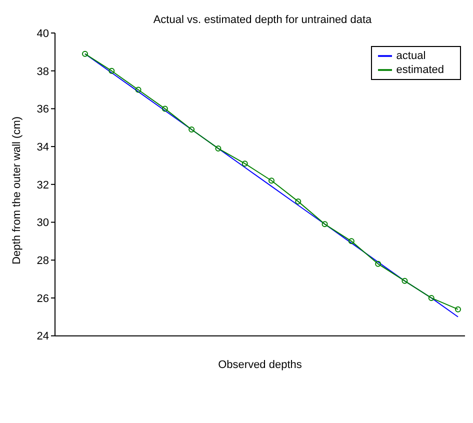 The image size is (473, 423). I want to click on y-tick-label: 40, so click(42, 34).